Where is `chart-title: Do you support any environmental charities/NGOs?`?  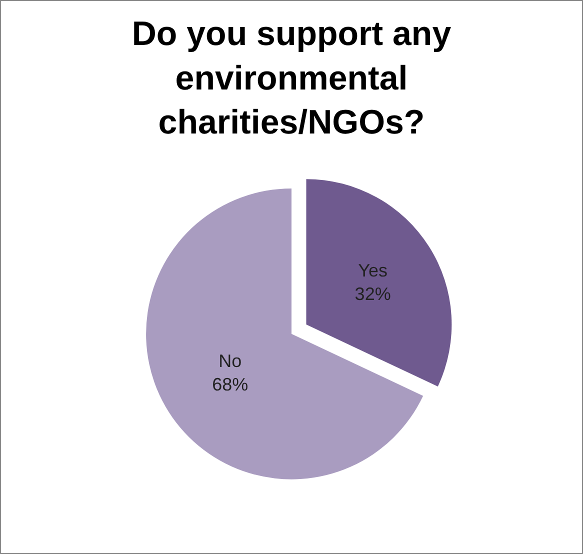
chart-title: Do you support any environmental charities/NGOs? is located at coordinates (292, 78).